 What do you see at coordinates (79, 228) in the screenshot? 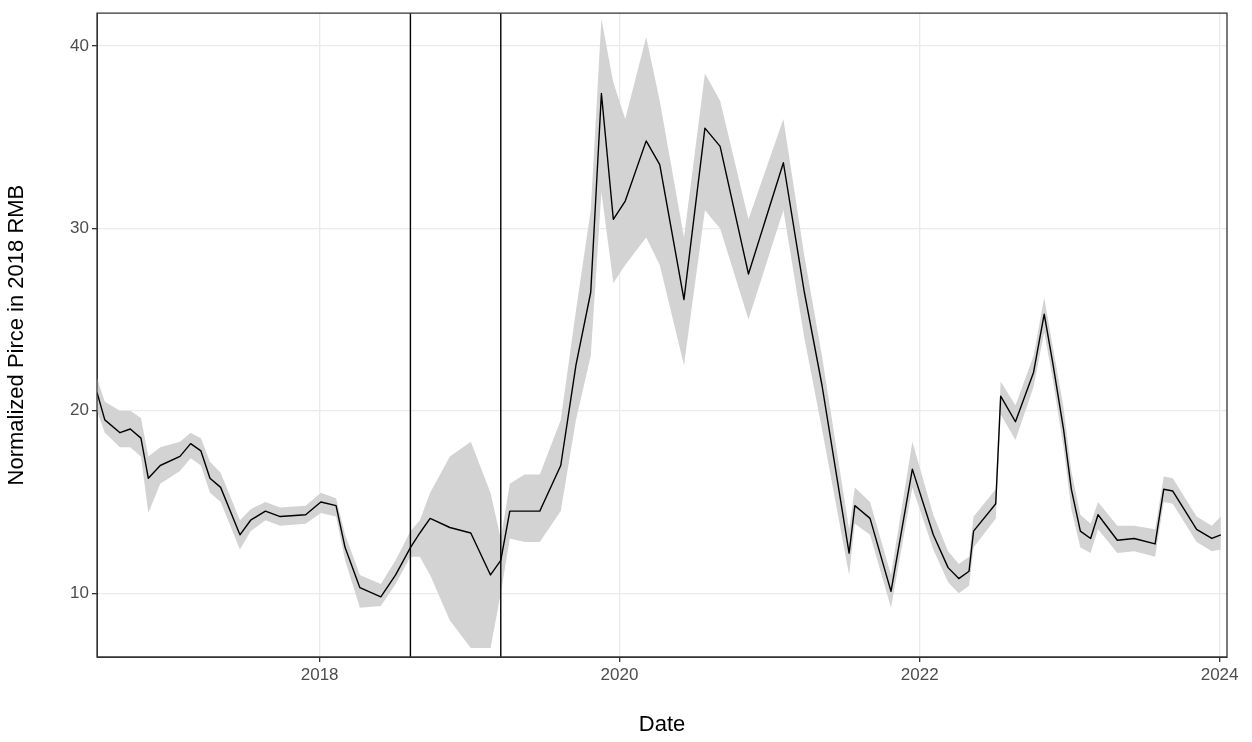
I see `y-tick-label: 30` at bounding box center [79, 228].